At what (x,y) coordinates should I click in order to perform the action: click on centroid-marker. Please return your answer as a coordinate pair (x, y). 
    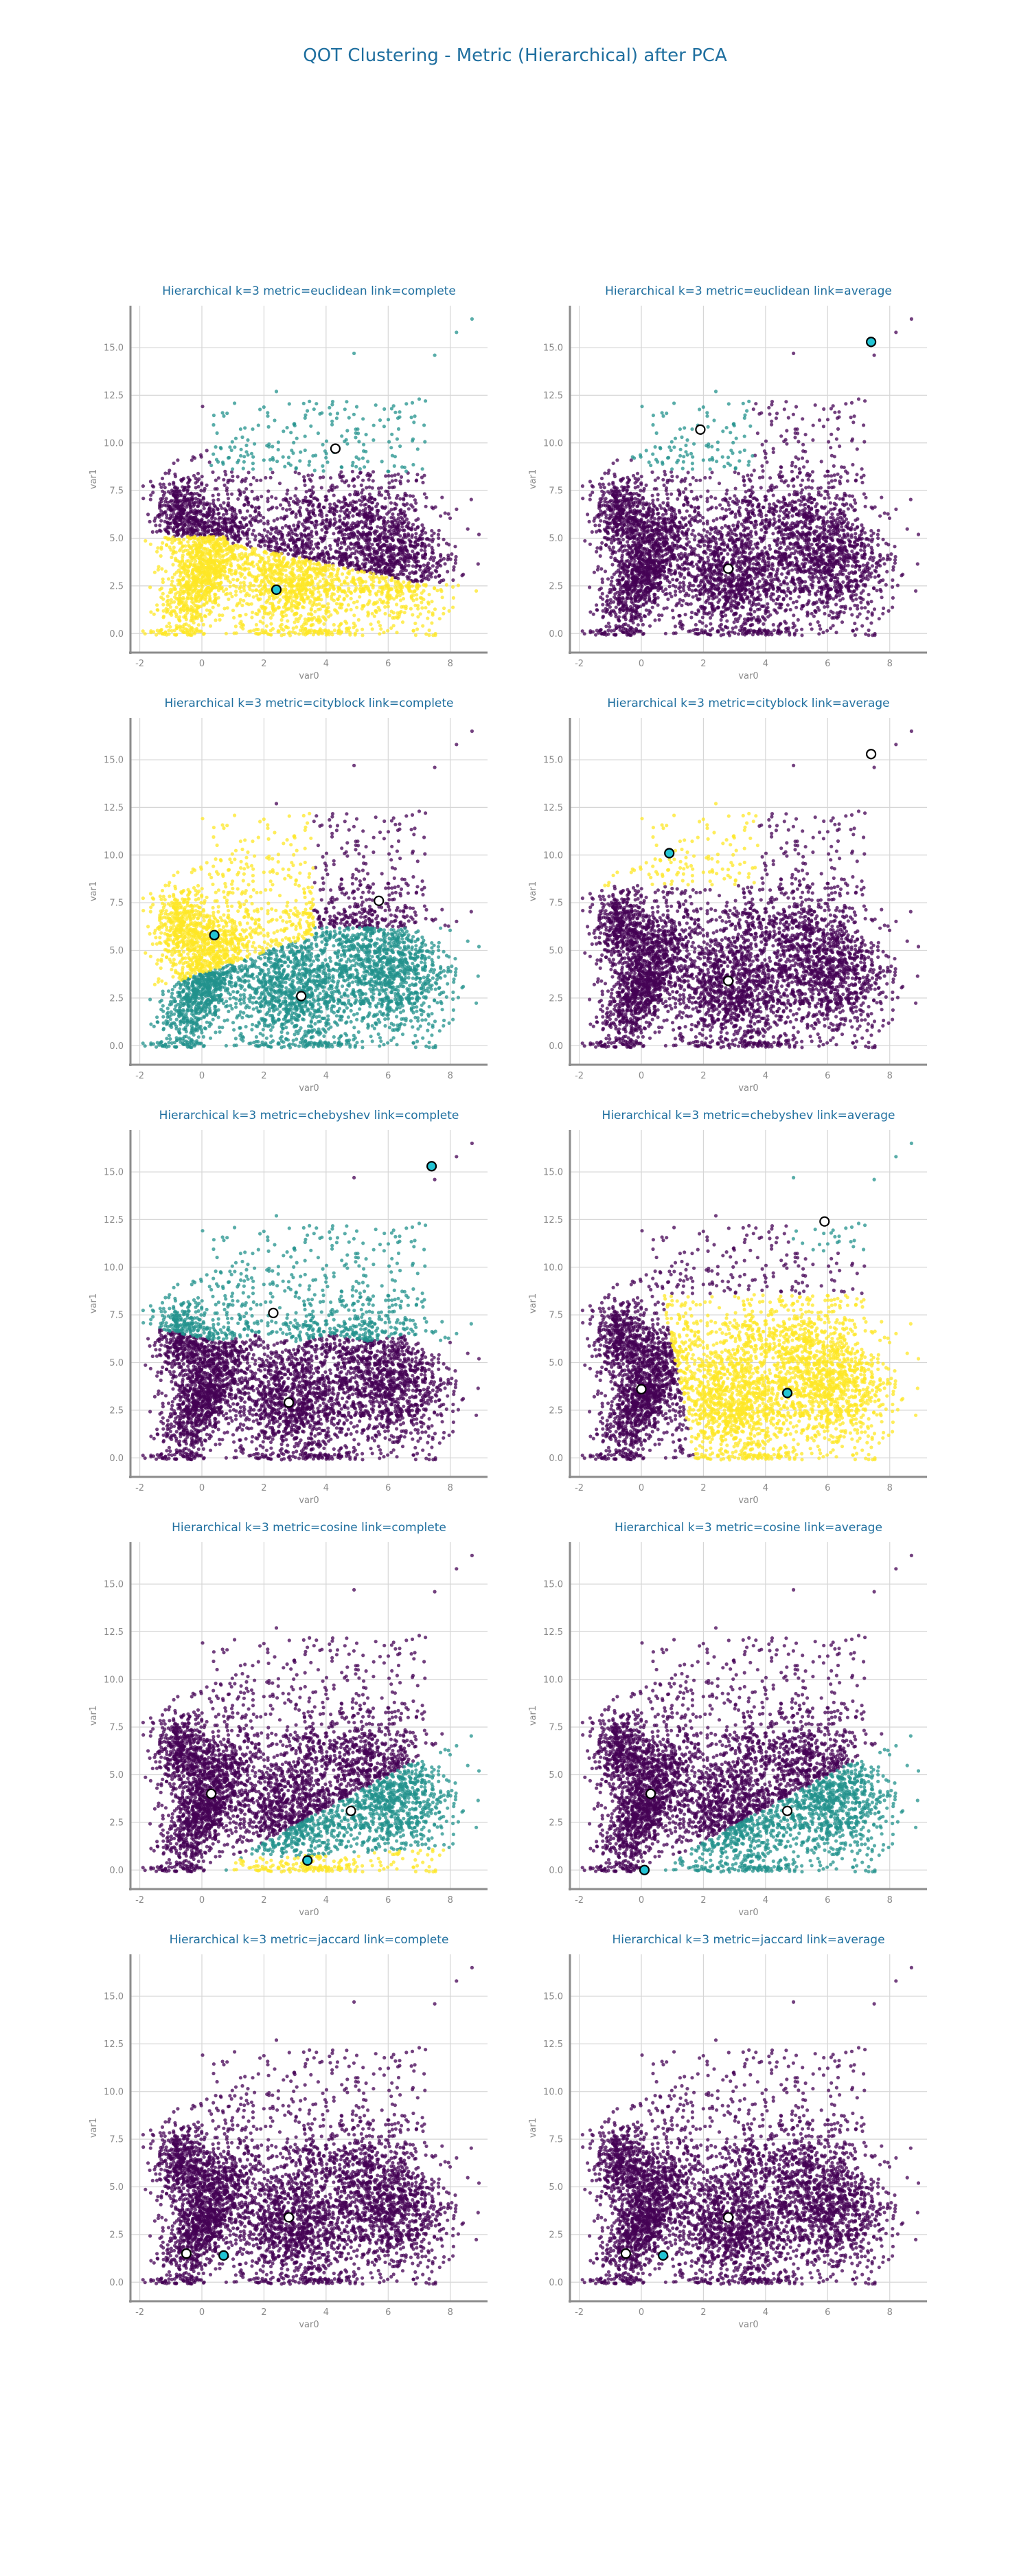
    Looking at the image, I should click on (276, 590).